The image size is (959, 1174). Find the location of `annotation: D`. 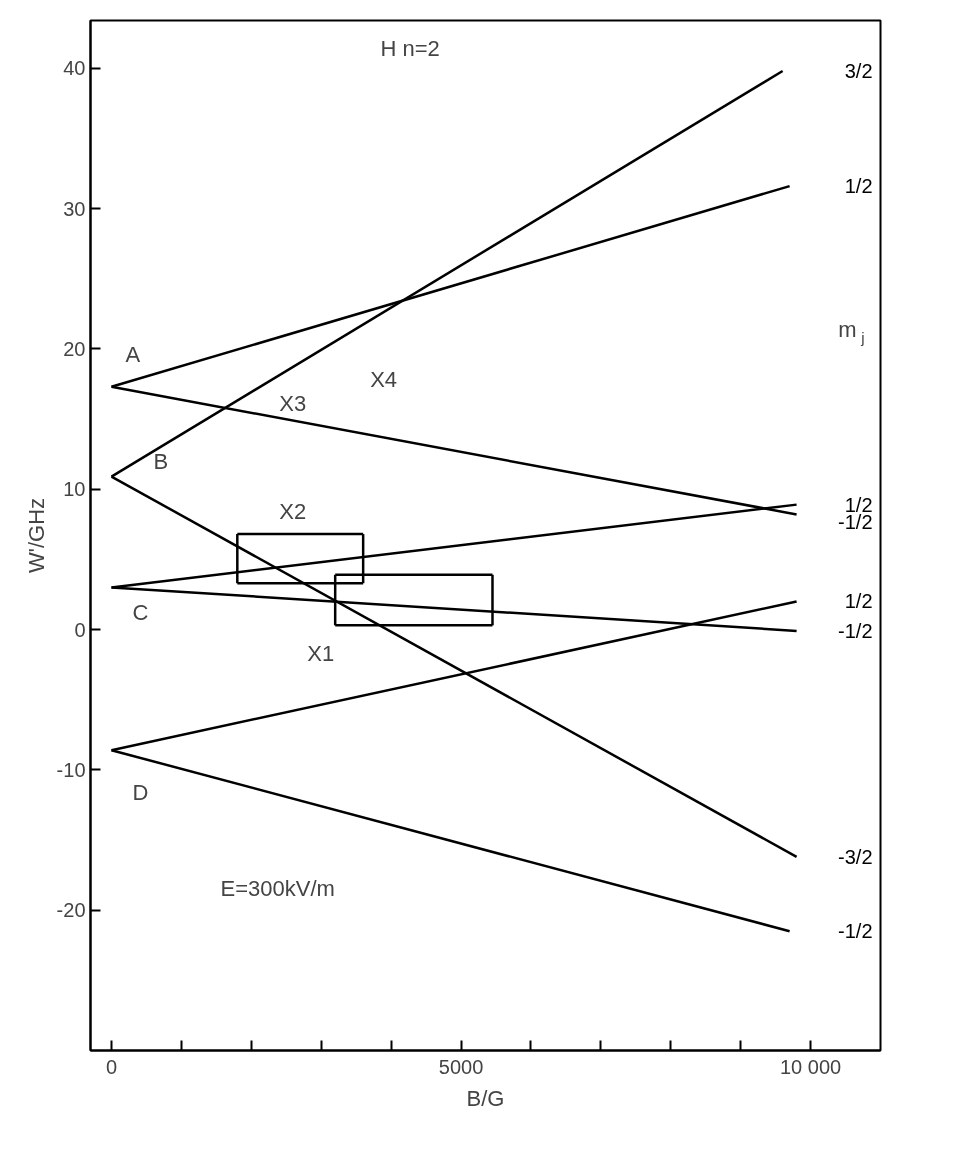

annotation: D is located at coordinates (140, 792).